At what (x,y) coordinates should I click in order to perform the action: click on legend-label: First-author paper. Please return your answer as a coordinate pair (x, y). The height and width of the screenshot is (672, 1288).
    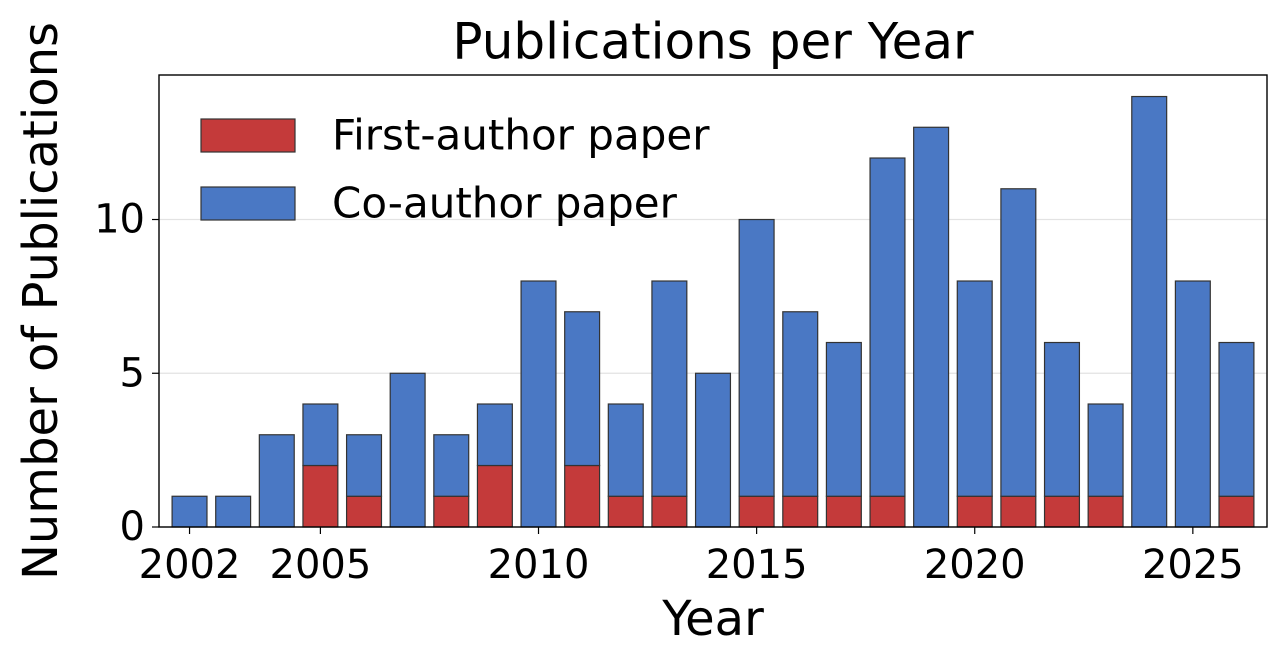
    Looking at the image, I should click on (521, 135).